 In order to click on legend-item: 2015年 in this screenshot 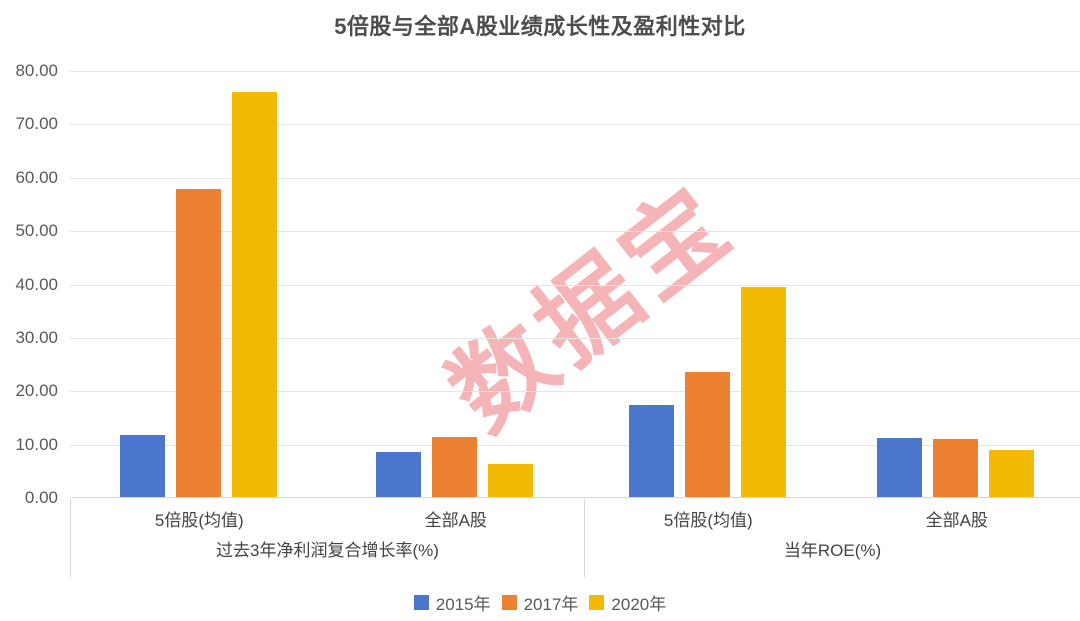, I will do `click(452, 602)`.